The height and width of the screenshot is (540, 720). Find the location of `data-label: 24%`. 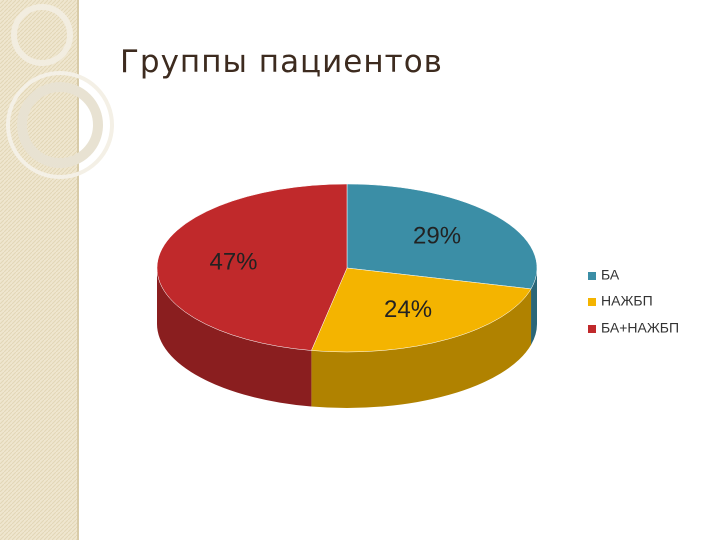

data-label: 24% is located at coordinates (408, 309).